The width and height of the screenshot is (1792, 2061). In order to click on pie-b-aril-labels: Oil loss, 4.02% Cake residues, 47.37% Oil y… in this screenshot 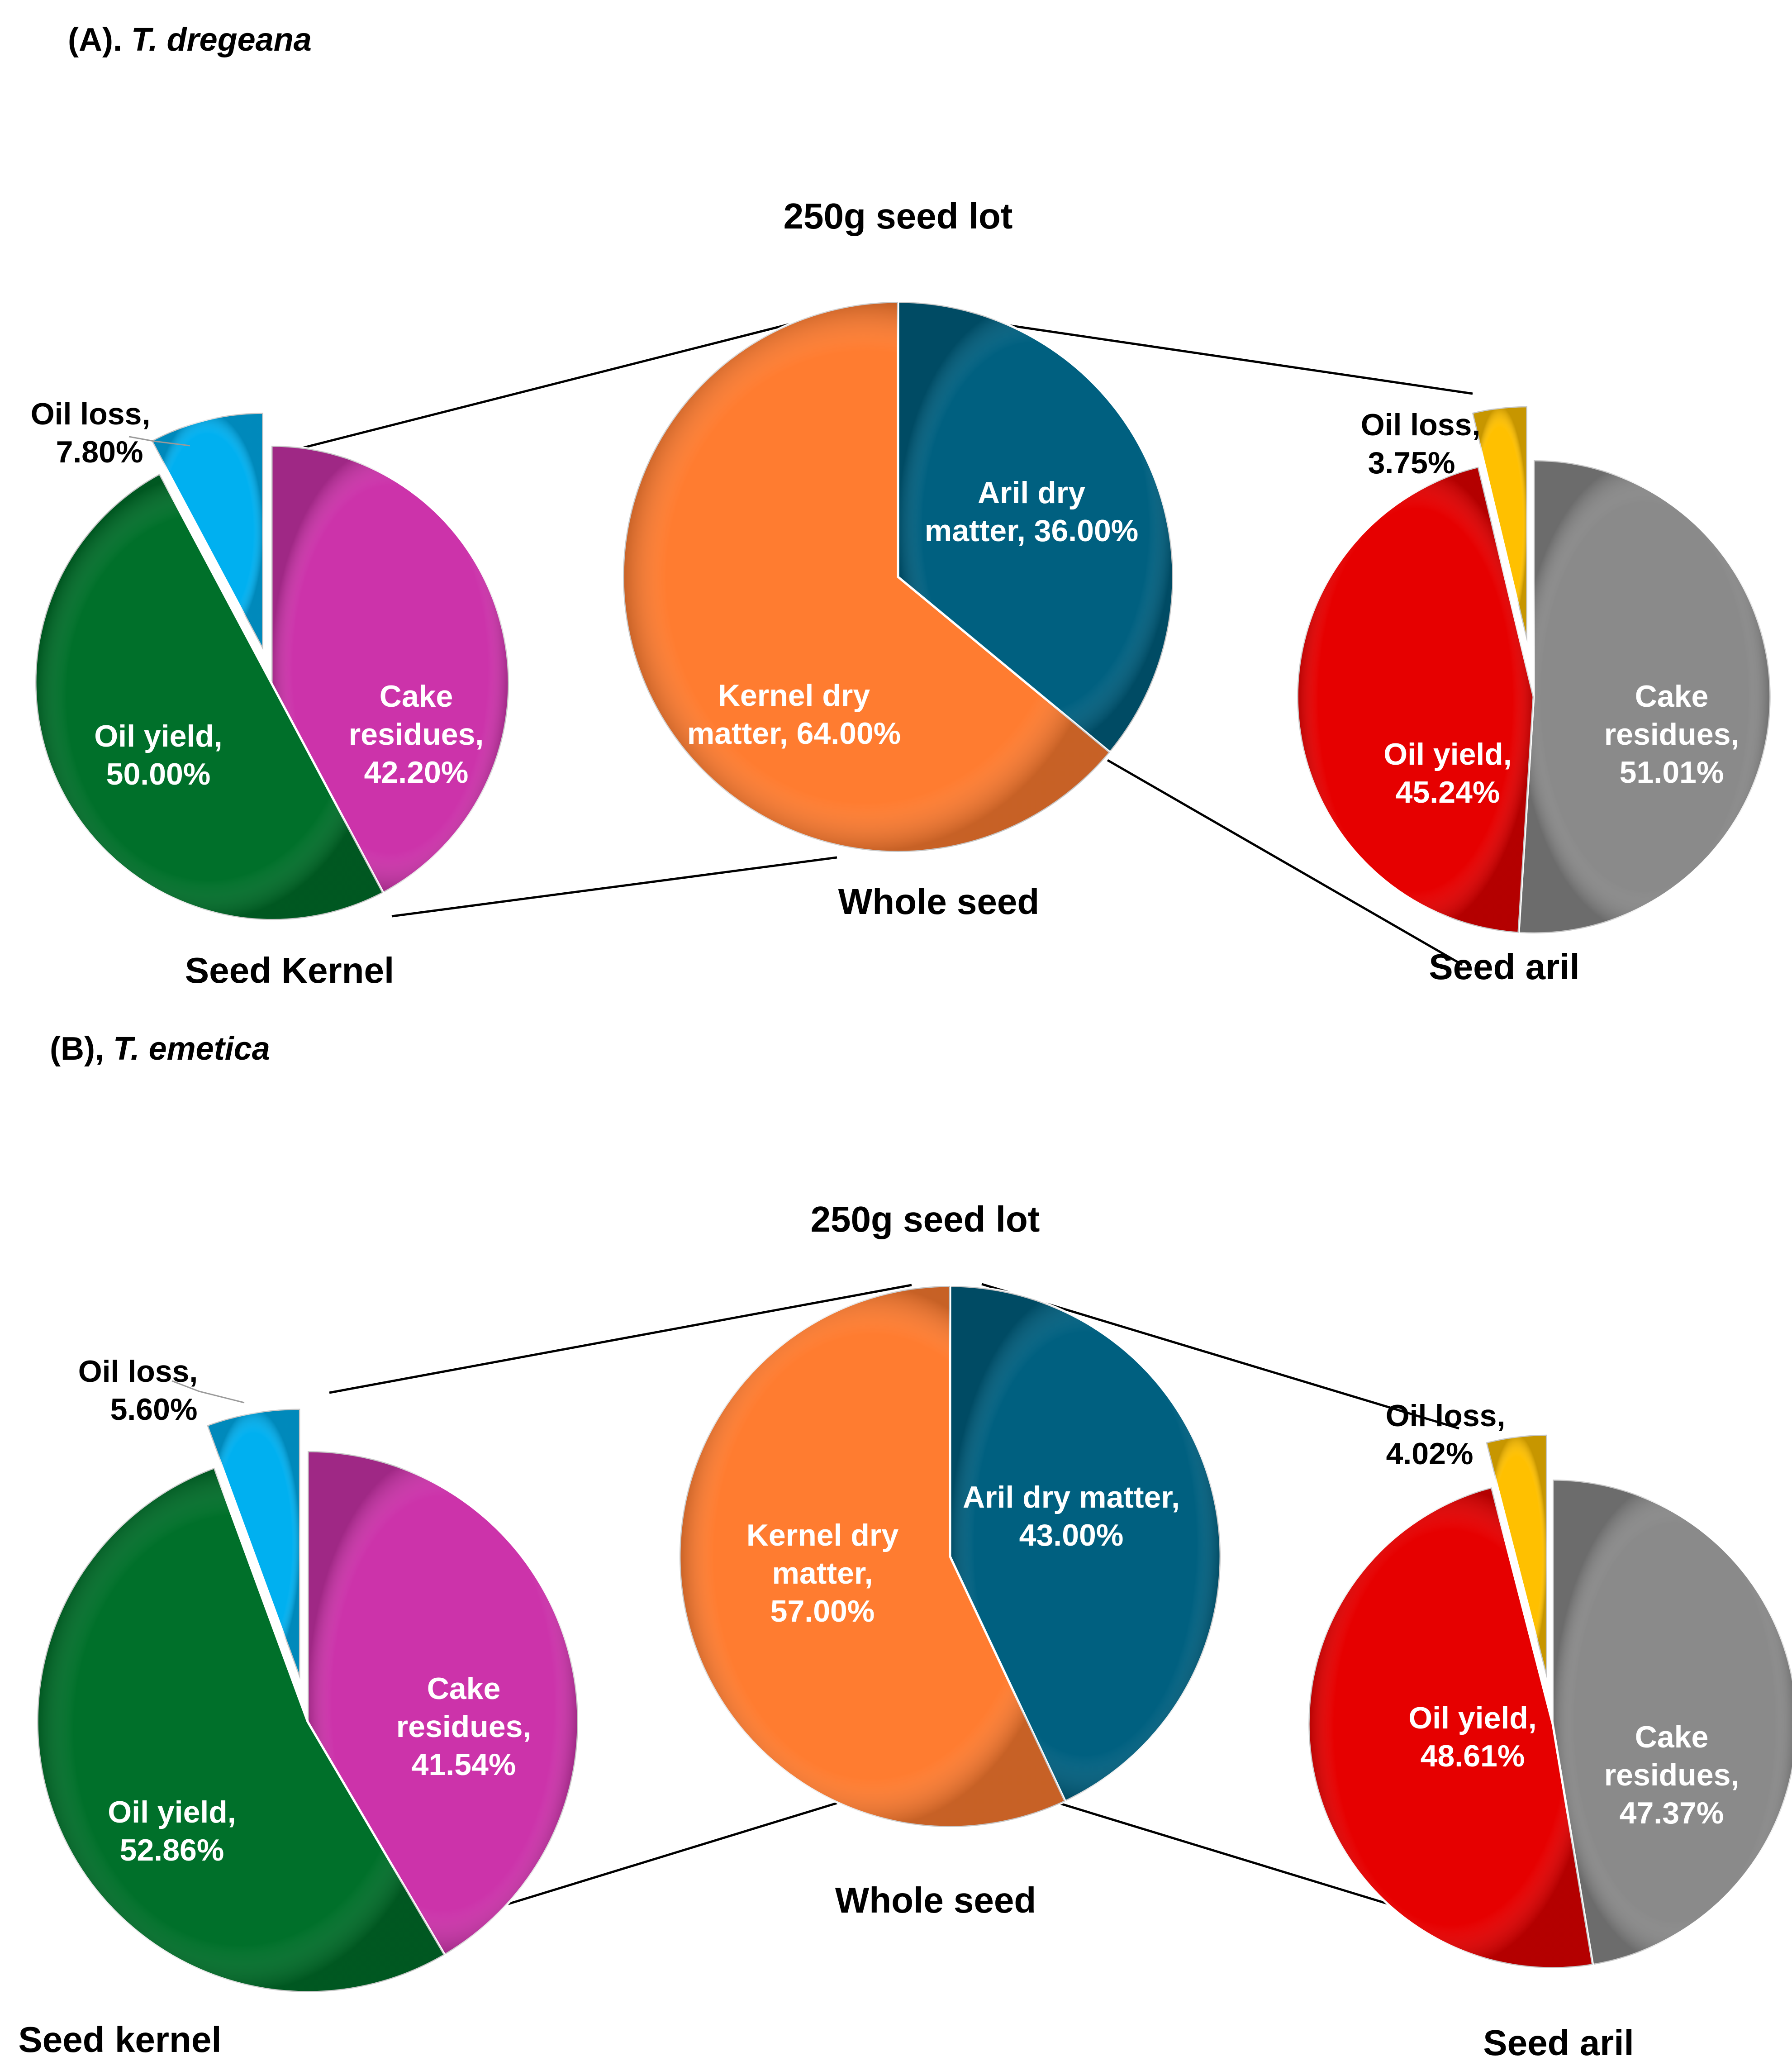, I will do `click(1563, 1615)`.